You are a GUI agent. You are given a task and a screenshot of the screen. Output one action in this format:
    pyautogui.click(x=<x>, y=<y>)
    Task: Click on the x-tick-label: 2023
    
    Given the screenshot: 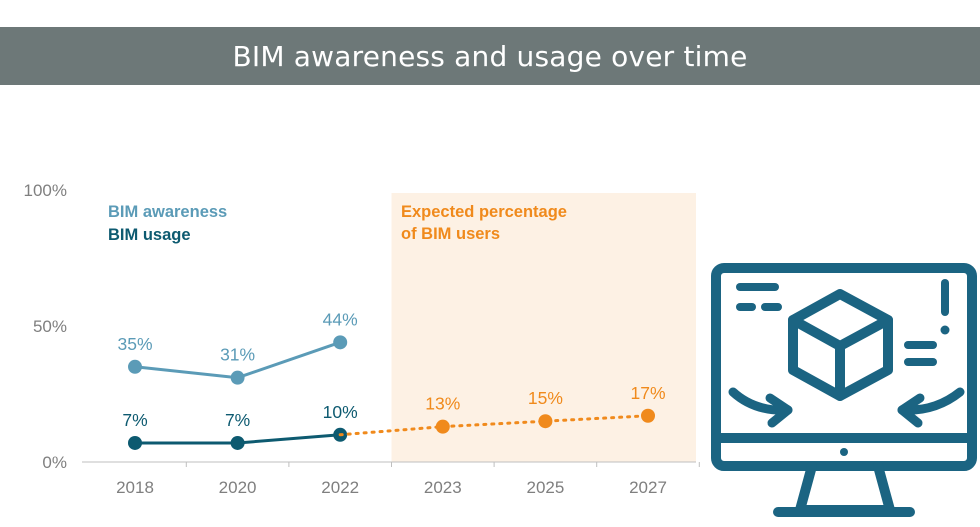 What is the action you would take?
    pyautogui.click(x=443, y=487)
    